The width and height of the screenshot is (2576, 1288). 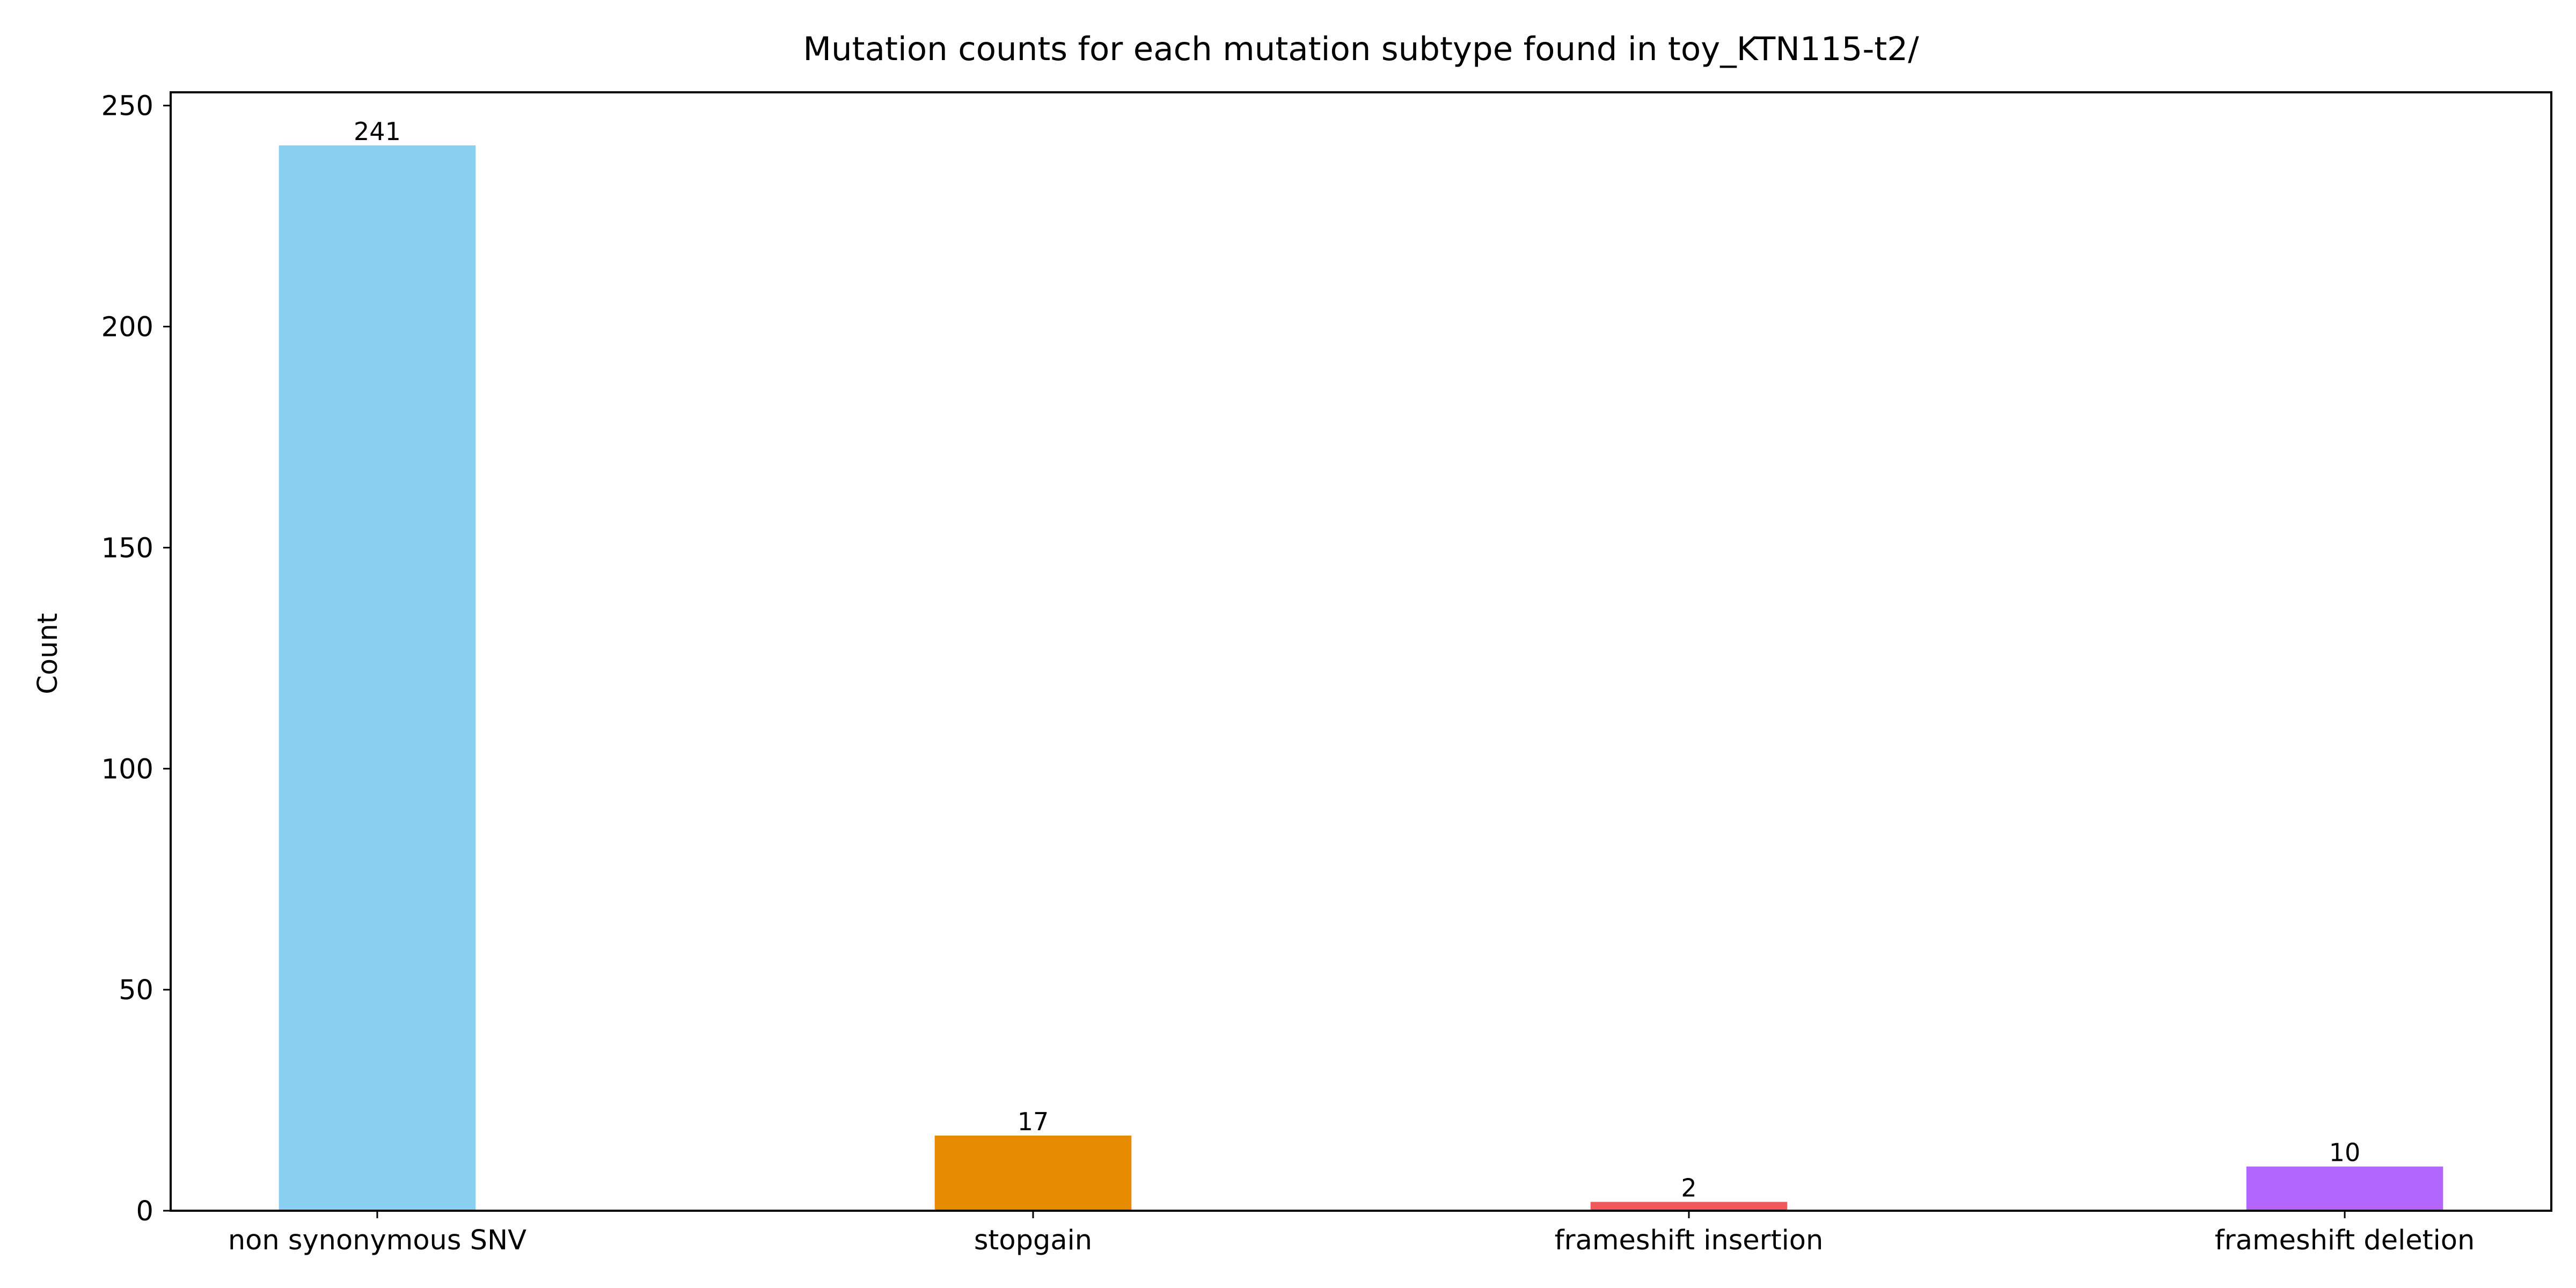 What do you see at coordinates (2345, 1152) in the screenshot?
I see `data-label: 10` at bounding box center [2345, 1152].